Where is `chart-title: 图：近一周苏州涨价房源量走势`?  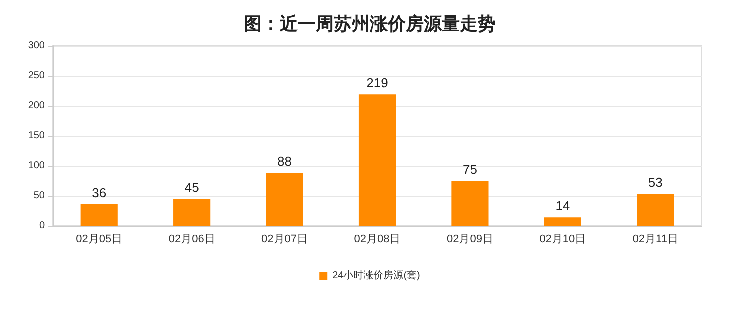
chart-title: 图：近一周苏州涨价房源量走势 is located at coordinates (370, 24).